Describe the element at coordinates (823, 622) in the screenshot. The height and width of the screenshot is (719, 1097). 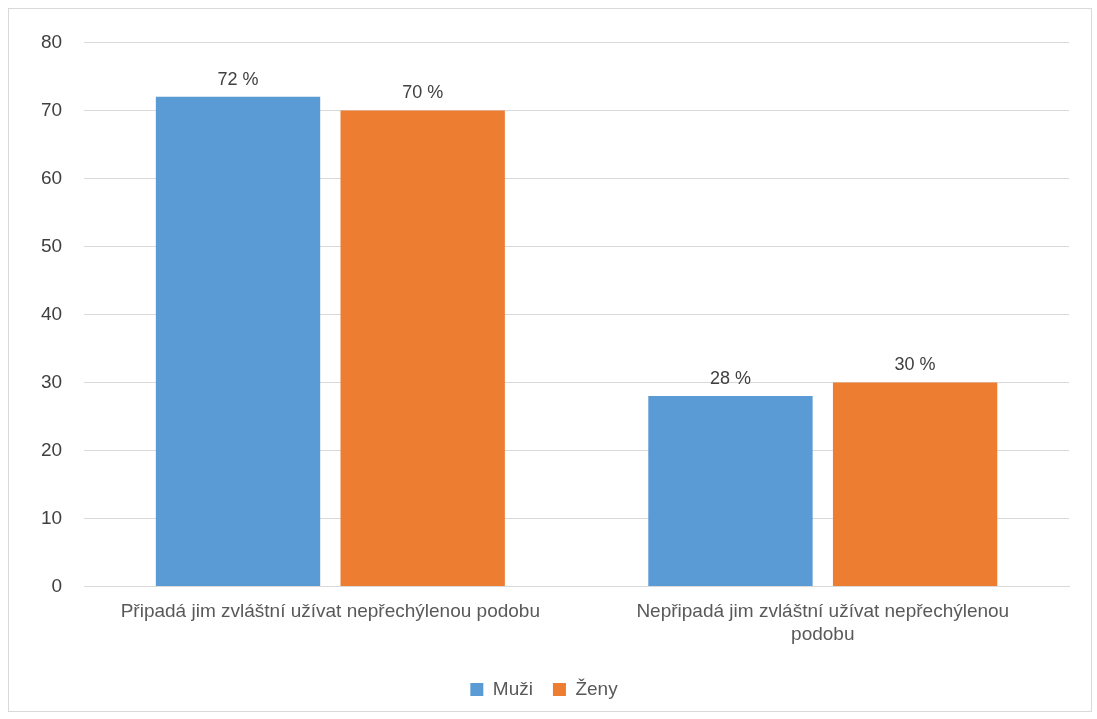
I see `x-tick-label: Nepřipadá jim zvláštní užívat nepřechýlenou podobu` at that location.